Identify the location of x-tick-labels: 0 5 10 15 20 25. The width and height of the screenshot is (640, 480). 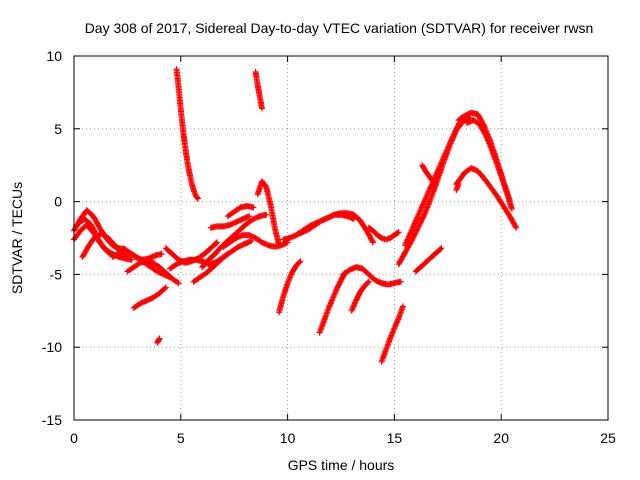
(343, 438).